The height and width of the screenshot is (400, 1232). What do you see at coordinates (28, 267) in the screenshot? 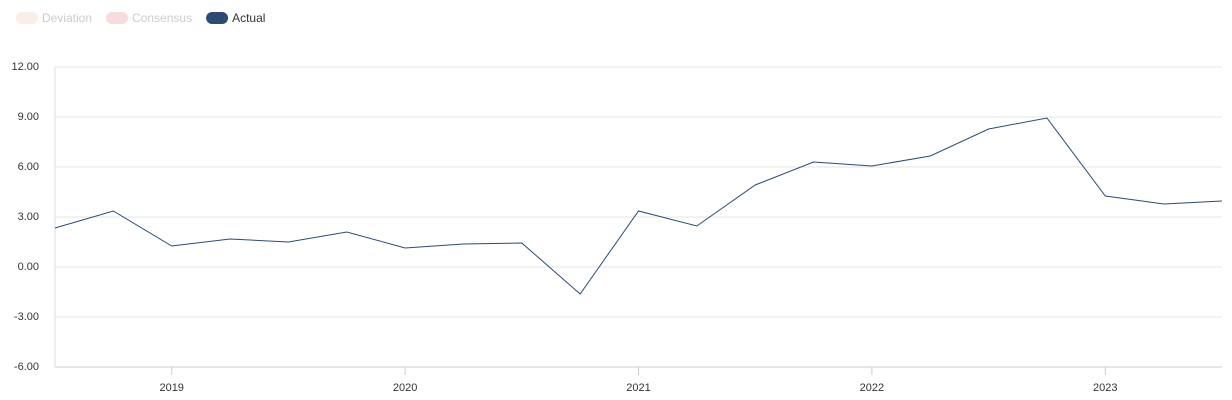
I see `y-tick-label: 0.00` at bounding box center [28, 267].